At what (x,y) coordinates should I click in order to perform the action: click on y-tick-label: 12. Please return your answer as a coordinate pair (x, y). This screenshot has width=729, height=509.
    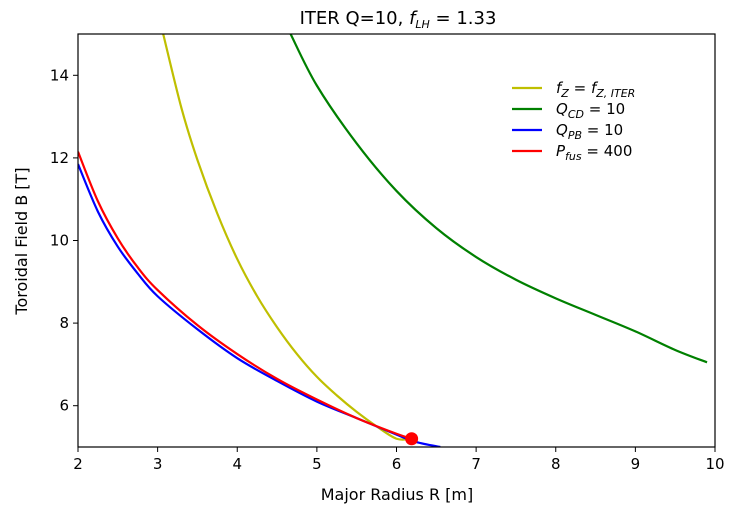
    Looking at the image, I should click on (59, 158).